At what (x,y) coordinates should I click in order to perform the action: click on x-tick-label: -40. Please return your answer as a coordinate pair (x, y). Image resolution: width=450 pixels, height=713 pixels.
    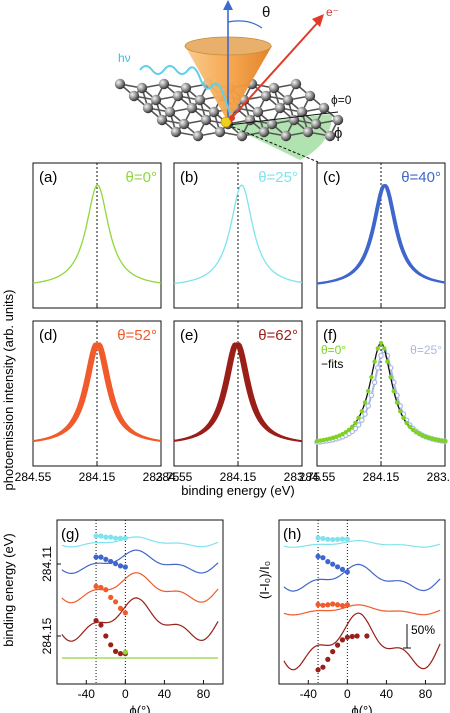
    Looking at the image, I should click on (309, 694).